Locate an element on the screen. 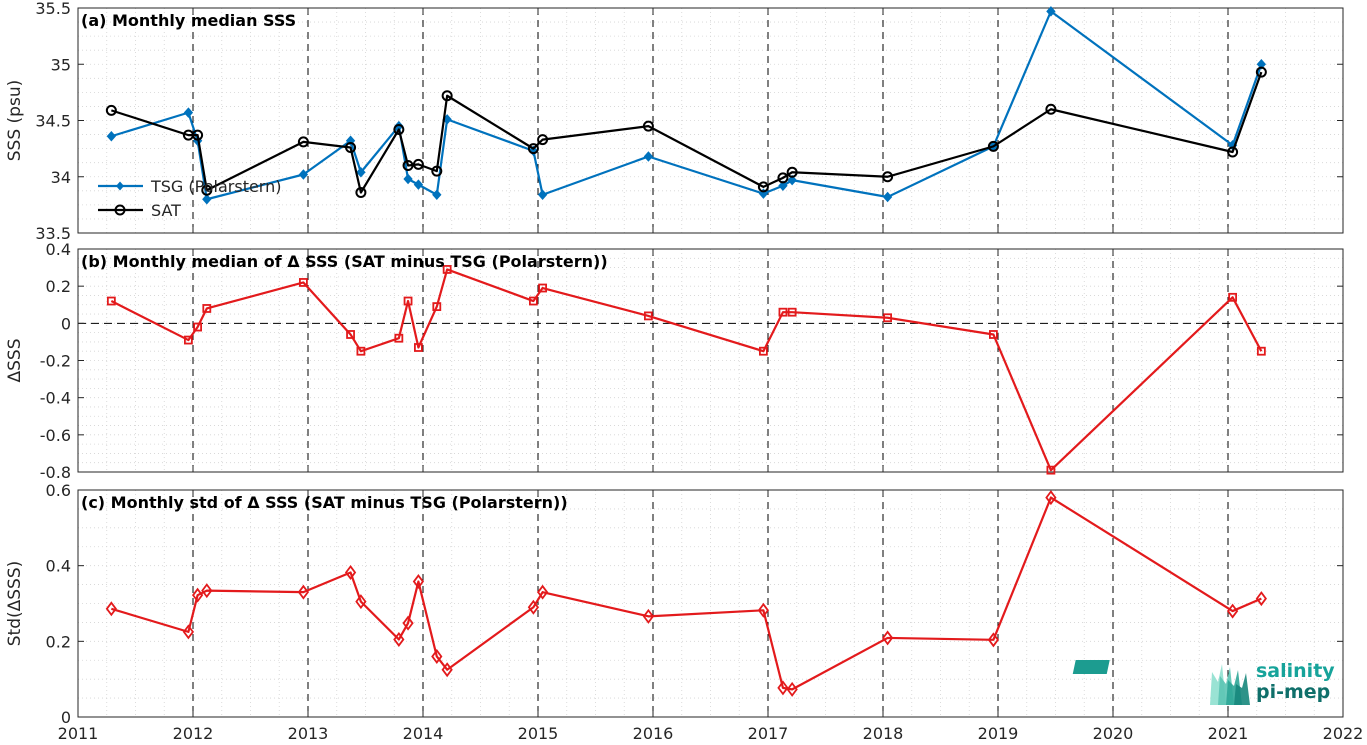  y-tick-label: -0.4 is located at coordinates (55, 398).